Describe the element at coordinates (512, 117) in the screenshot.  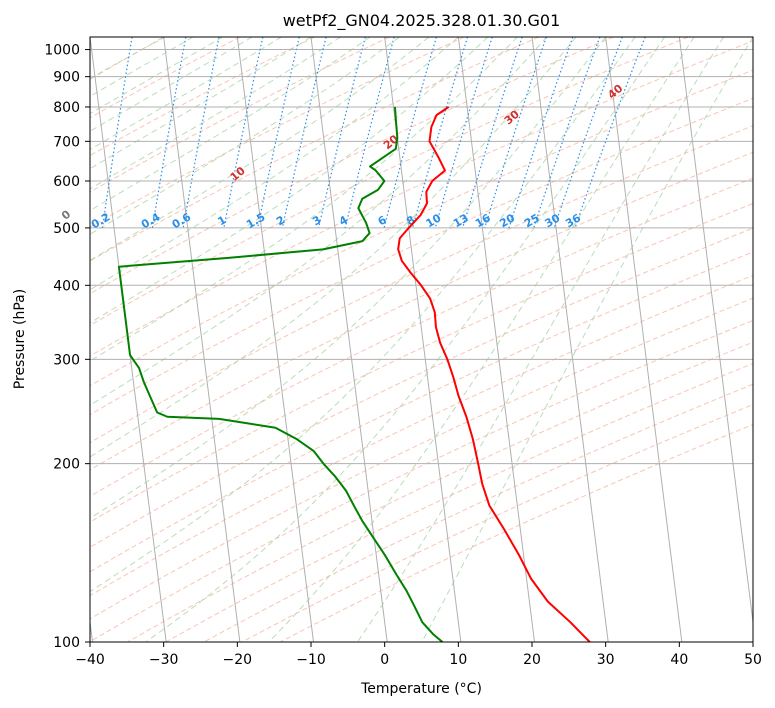
I see `moist-adiabat-label: 30` at that location.